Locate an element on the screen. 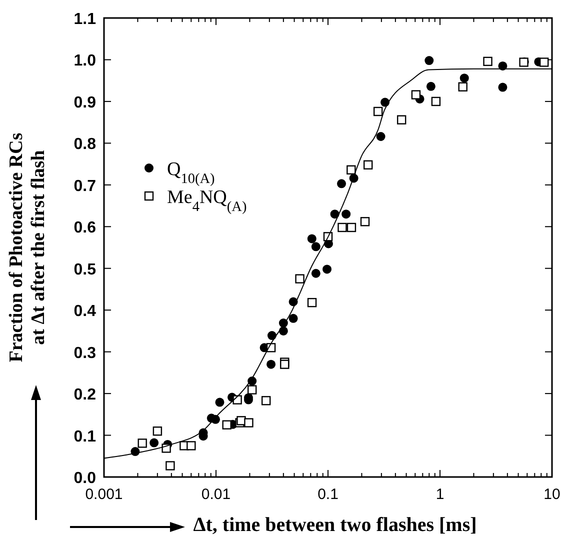 The image size is (561, 546). y-tick-label: 0.4 is located at coordinates (85, 311).